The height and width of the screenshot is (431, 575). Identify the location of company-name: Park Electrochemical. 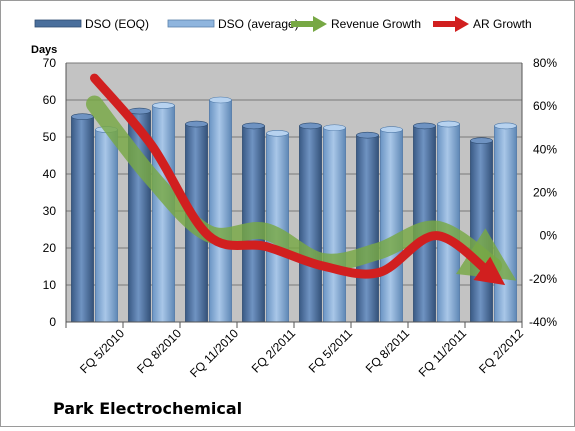
(147, 408).